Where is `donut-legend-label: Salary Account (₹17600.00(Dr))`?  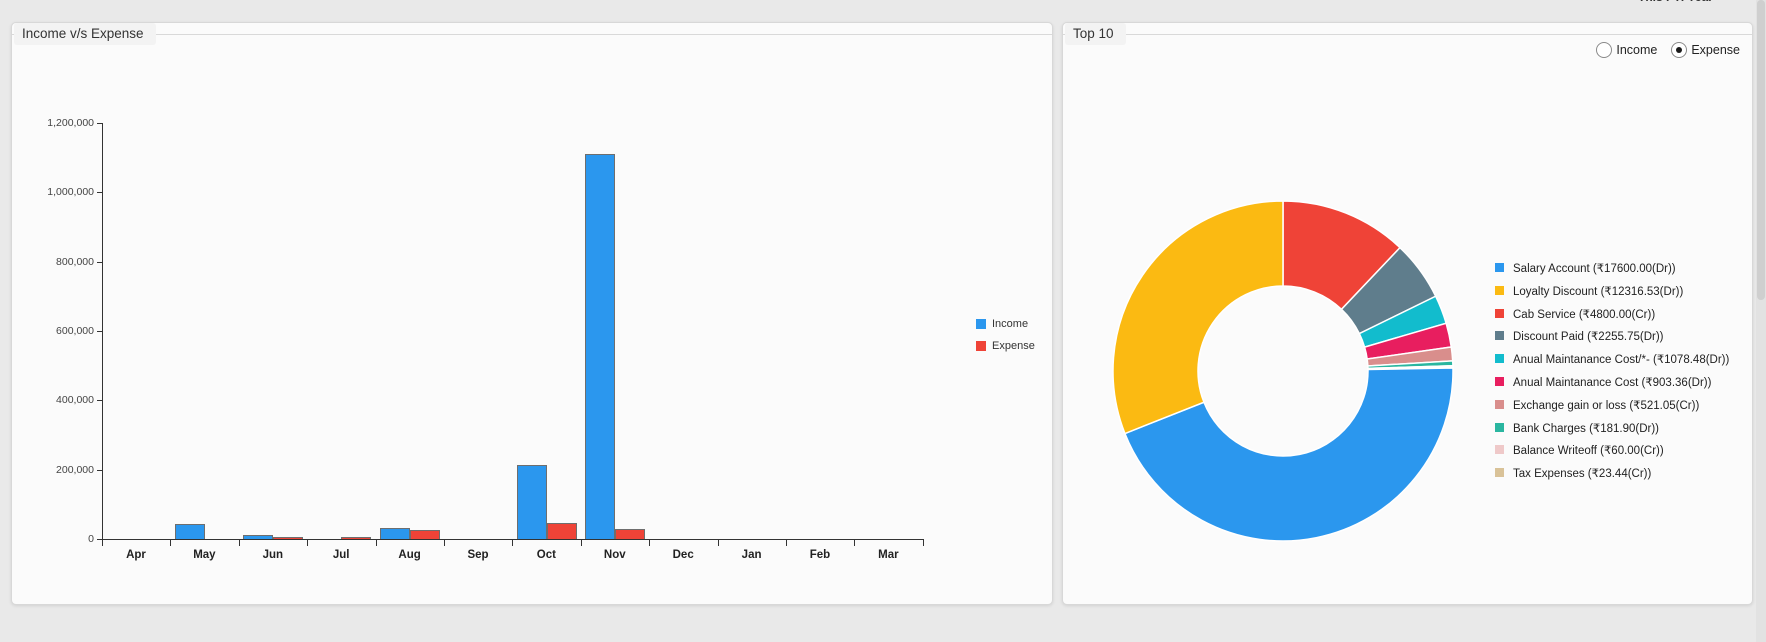
donut-legend-label: Salary Account (₹17600.00(Dr)) is located at coordinates (1594, 269).